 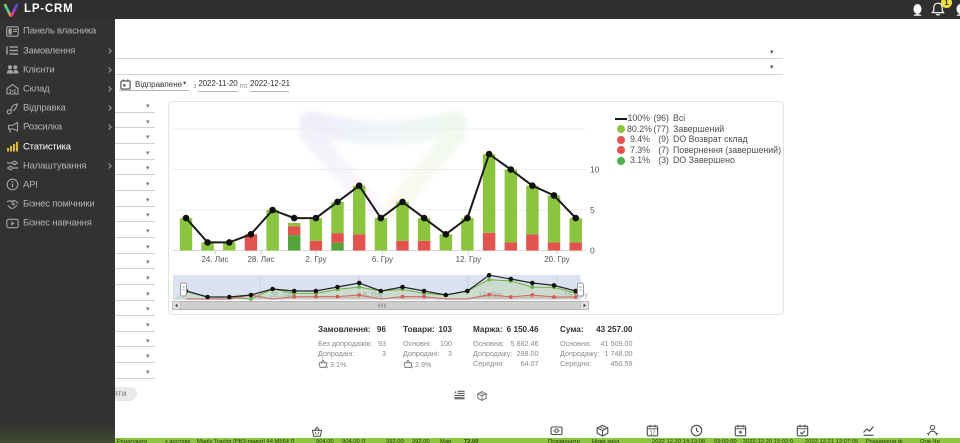 What do you see at coordinates (469, 259) in the screenshot?
I see `svg-text: 12. Гру` at bounding box center [469, 259].